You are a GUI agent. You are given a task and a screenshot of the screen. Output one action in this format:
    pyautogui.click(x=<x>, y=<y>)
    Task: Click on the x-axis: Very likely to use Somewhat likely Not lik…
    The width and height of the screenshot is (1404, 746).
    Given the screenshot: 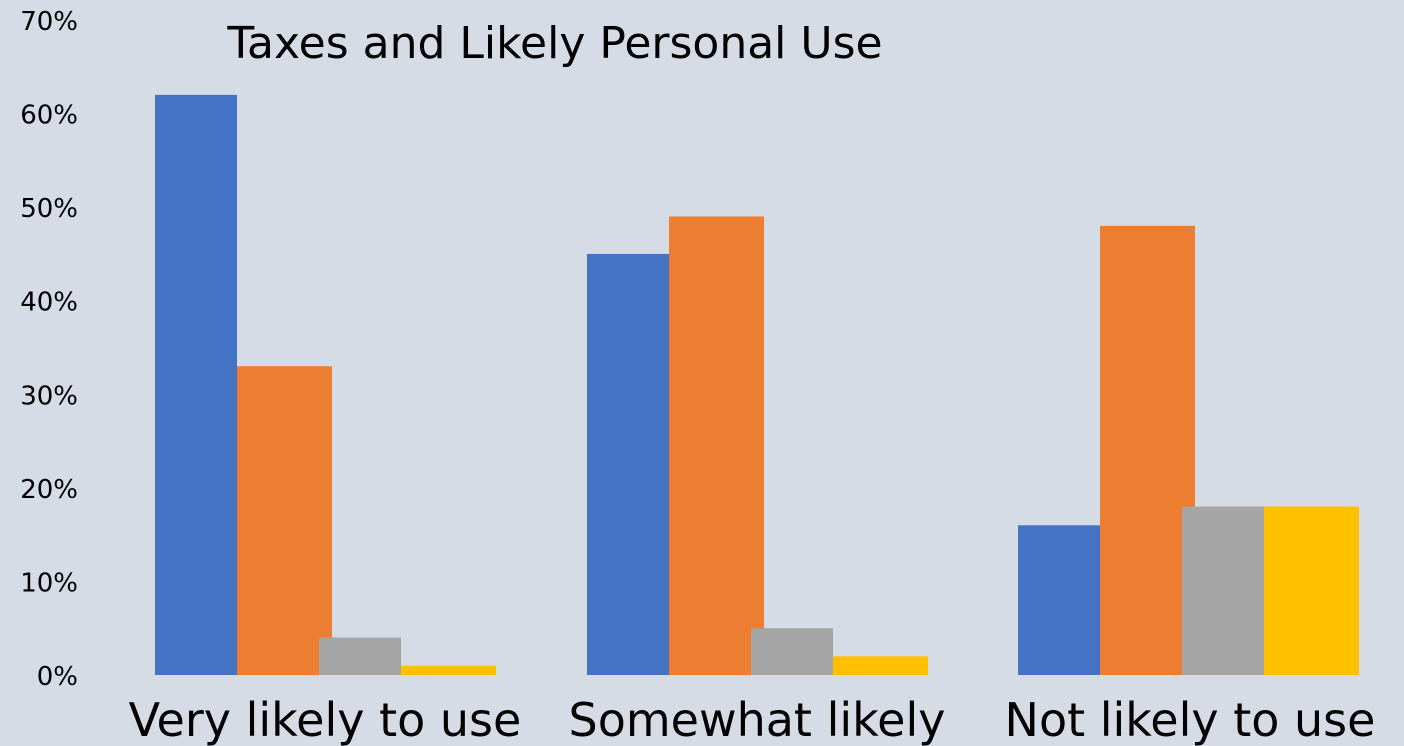 What is the action you would take?
    pyautogui.click(x=752, y=719)
    